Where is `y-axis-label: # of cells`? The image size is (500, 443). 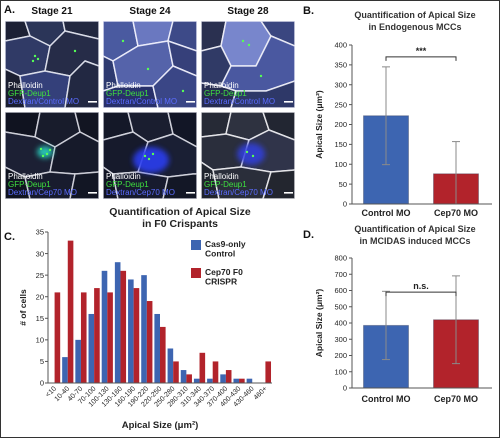 y-axis-label: # of cells is located at coordinates (23, 307).